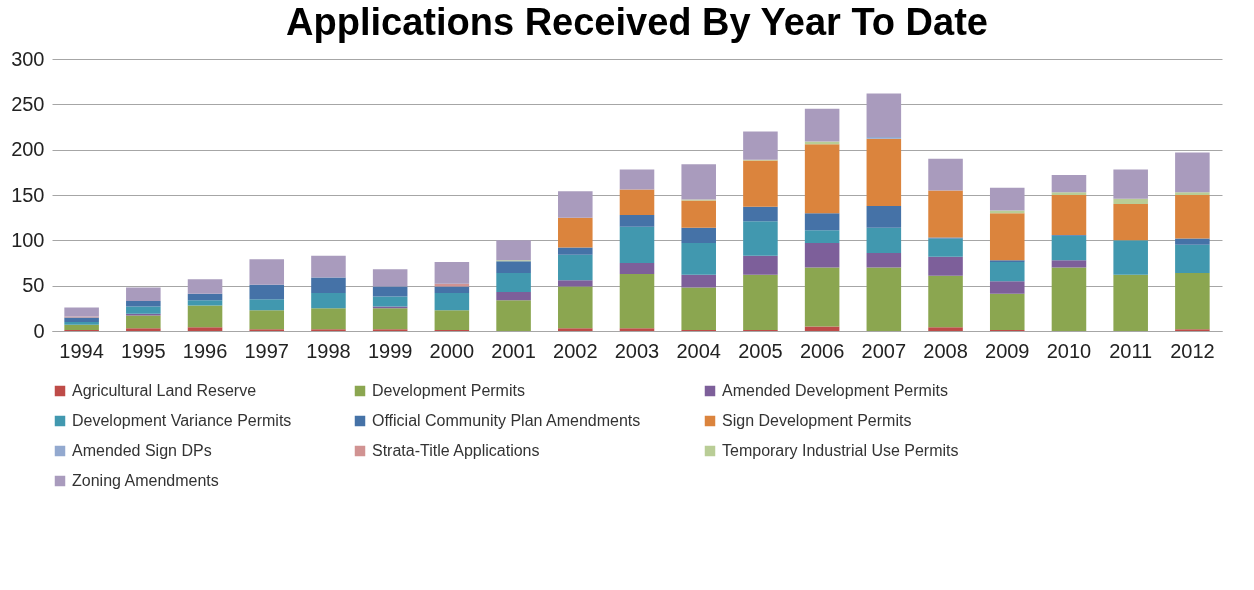 The width and height of the screenshot is (1254, 590). What do you see at coordinates (328, 350) in the screenshot?
I see `x-tick-label: 1998` at bounding box center [328, 350].